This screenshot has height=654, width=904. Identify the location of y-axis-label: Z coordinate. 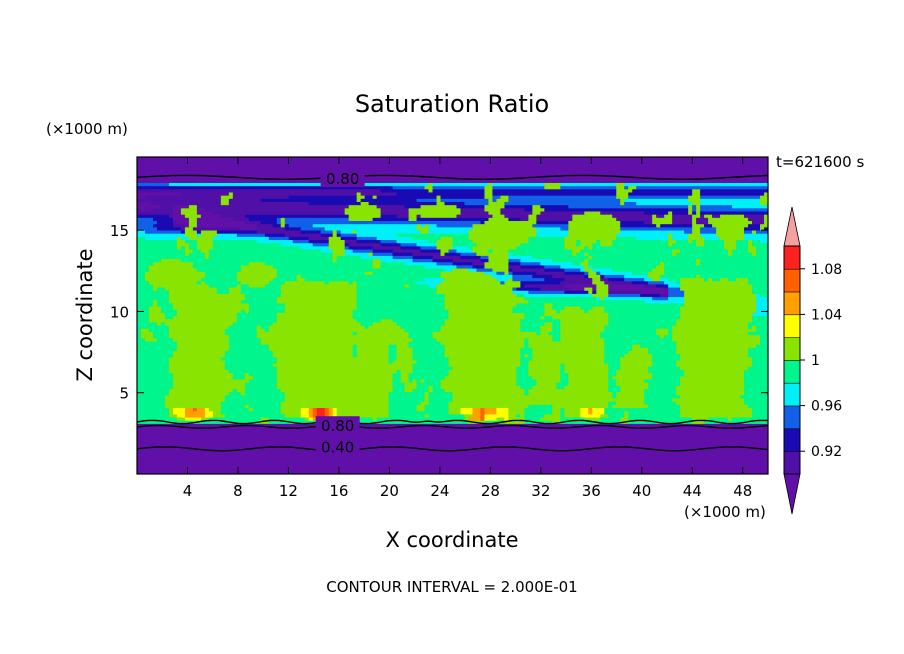
(85, 314).